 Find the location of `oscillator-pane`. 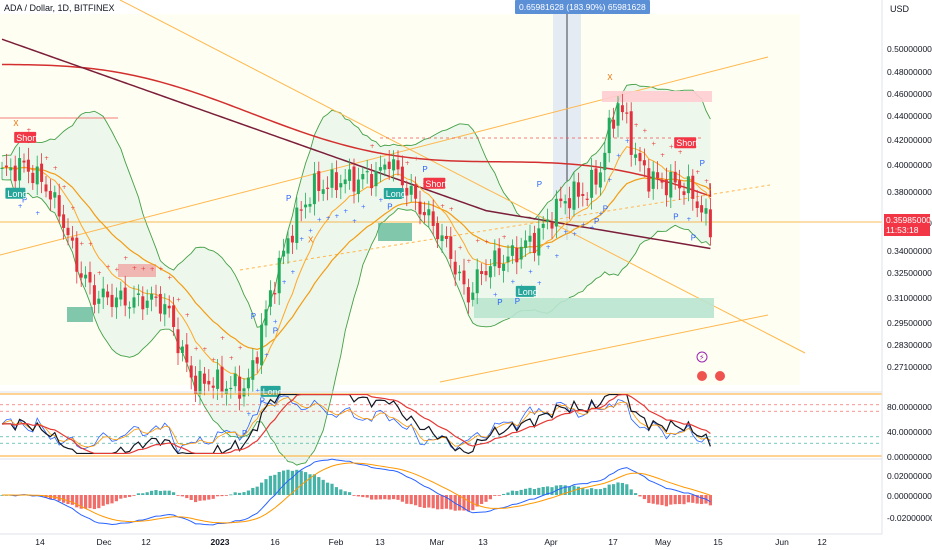

oscillator-pane is located at coordinates (441, 424).